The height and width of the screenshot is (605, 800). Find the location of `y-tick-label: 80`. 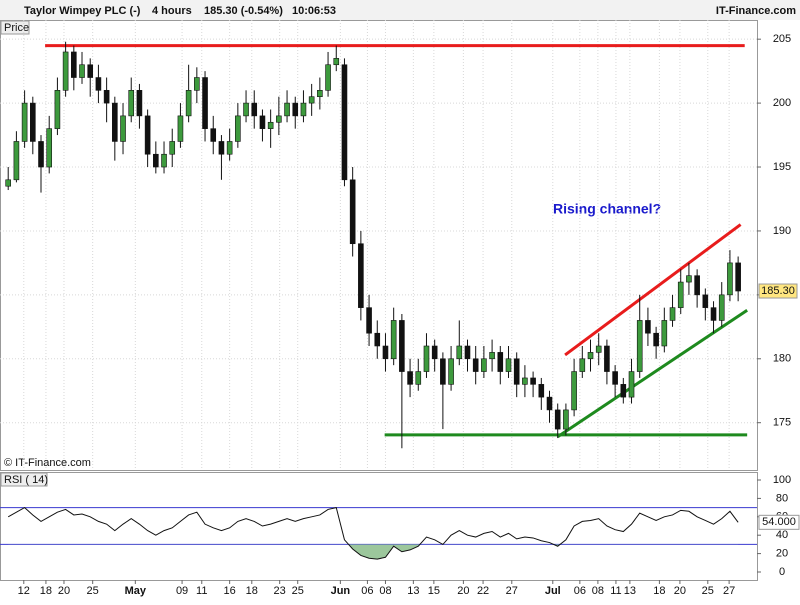

y-tick-label: 80 is located at coordinates (782, 498).